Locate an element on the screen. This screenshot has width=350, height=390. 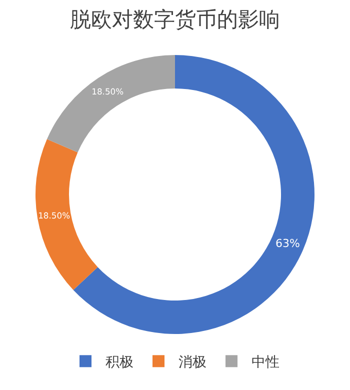
legend-label: 中性 is located at coordinates (266, 362).